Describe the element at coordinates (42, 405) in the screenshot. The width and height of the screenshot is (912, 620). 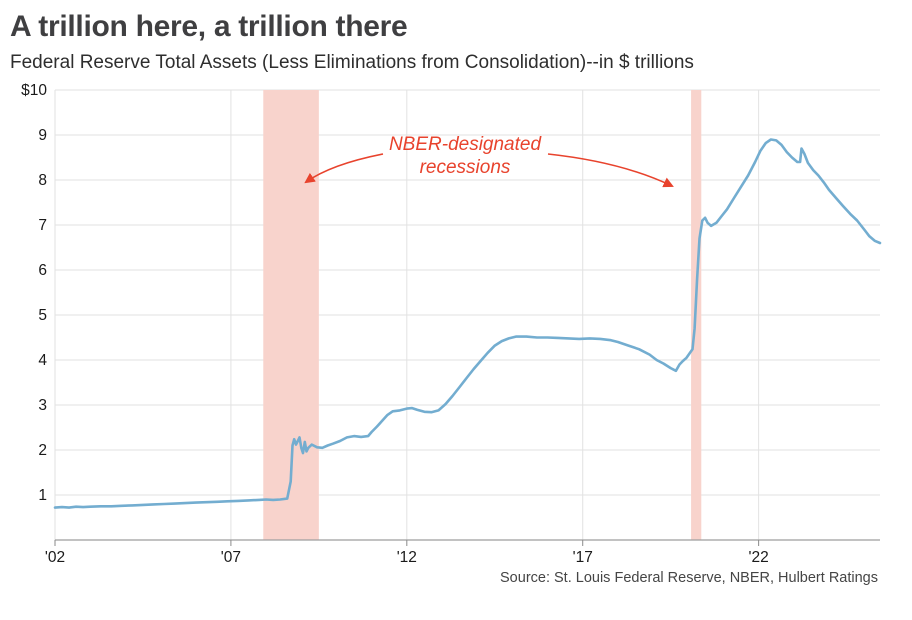
I see `y-axis-label: 3` at that location.